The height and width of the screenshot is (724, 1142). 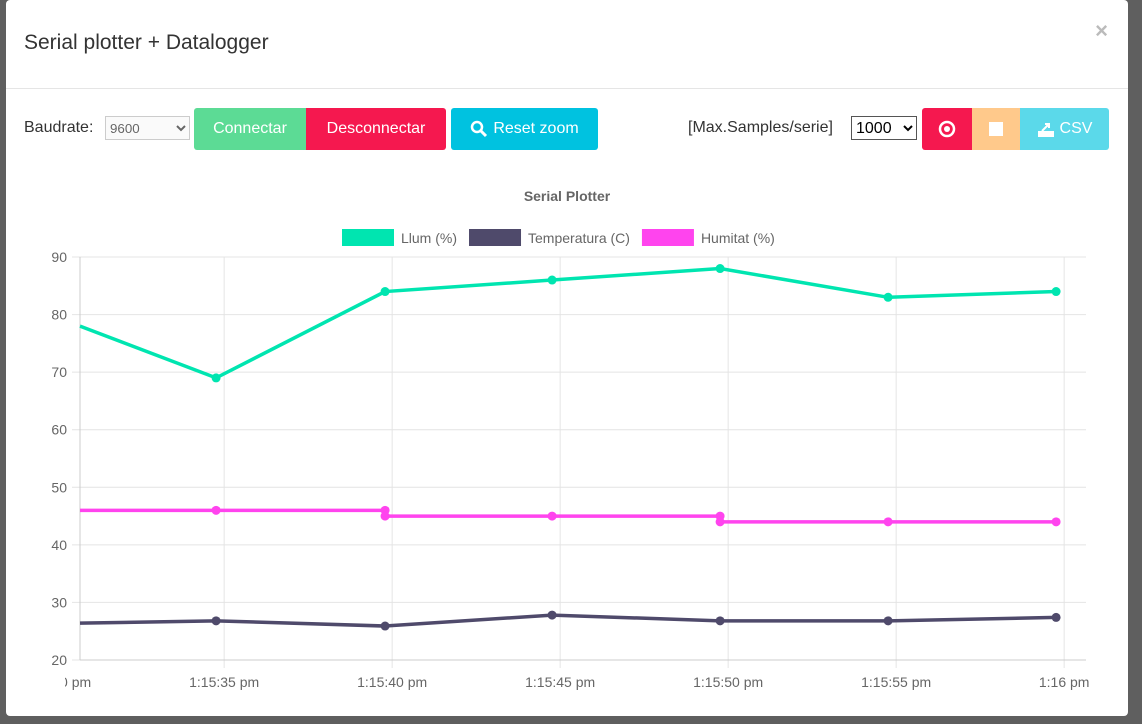 I want to click on y-tick-label: 70, so click(x=59, y=372).